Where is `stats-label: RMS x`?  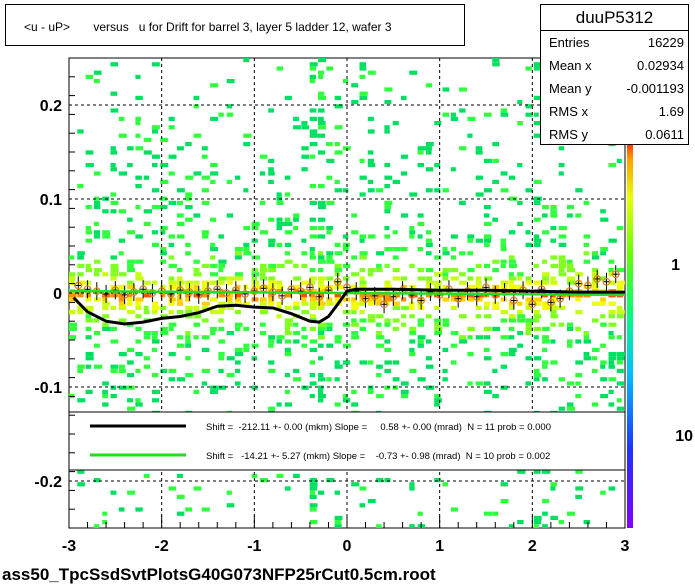
stats-label: RMS x is located at coordinates (568, 111).